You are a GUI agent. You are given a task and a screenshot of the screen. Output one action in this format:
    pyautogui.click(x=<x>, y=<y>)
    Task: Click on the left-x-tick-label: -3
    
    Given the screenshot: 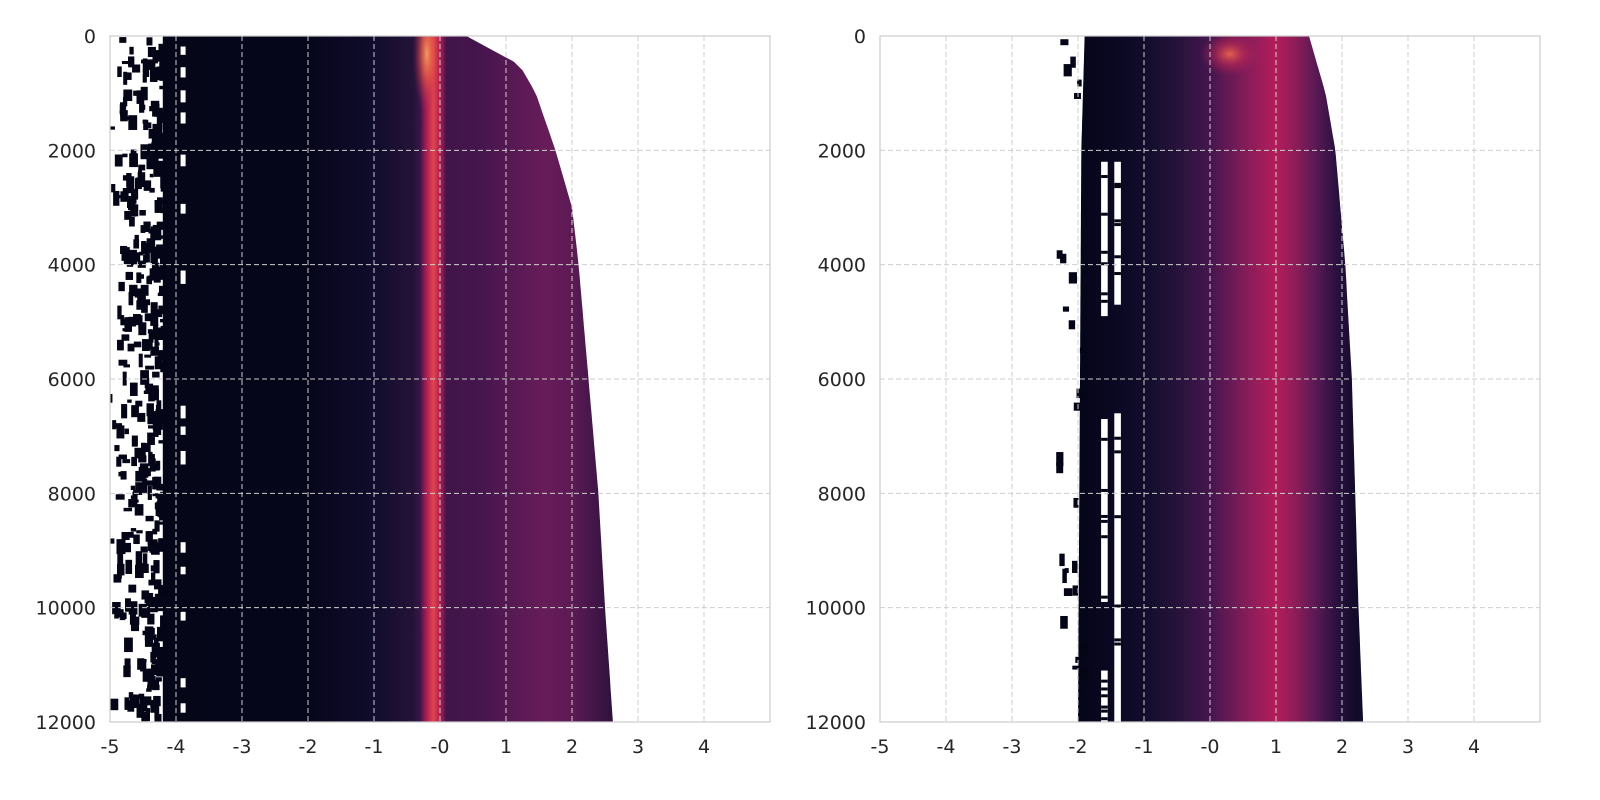 What is the action you would take?
    pyautogui.click(x=242, y=747)
    